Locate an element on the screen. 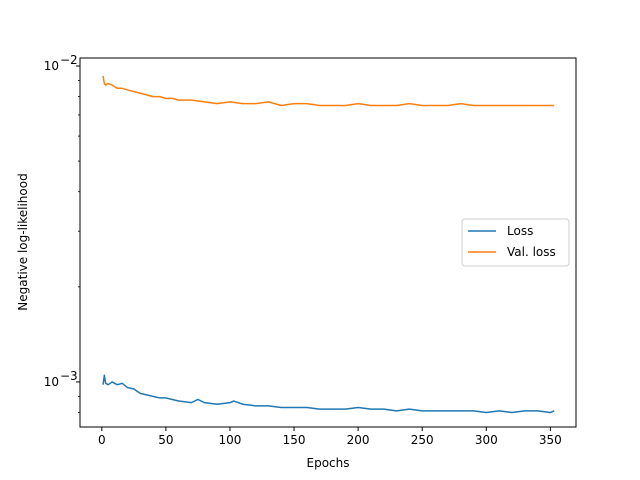 The width and height of the screenshot is (640, 480). x-axis: 0 50 100 150 200 250 300 350 is located at coordinates (330, 437).